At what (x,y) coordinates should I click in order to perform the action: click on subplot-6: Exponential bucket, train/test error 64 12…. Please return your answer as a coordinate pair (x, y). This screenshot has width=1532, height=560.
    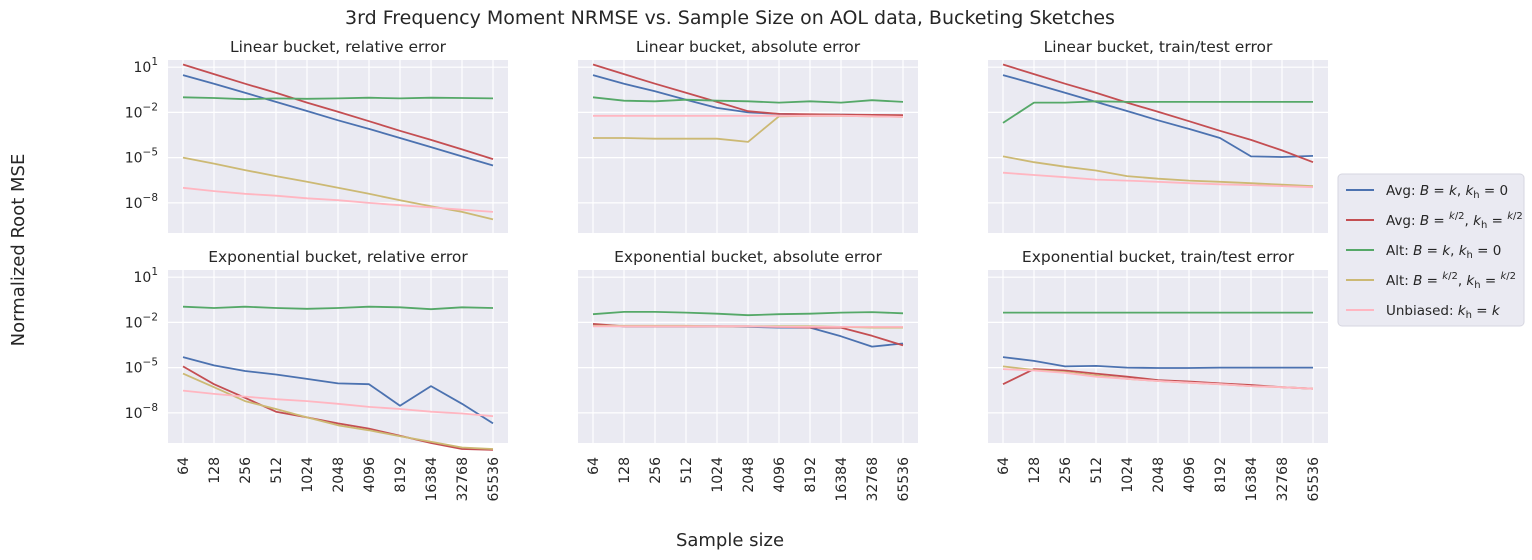
    Looking at the image, I should click on (1158, 375).